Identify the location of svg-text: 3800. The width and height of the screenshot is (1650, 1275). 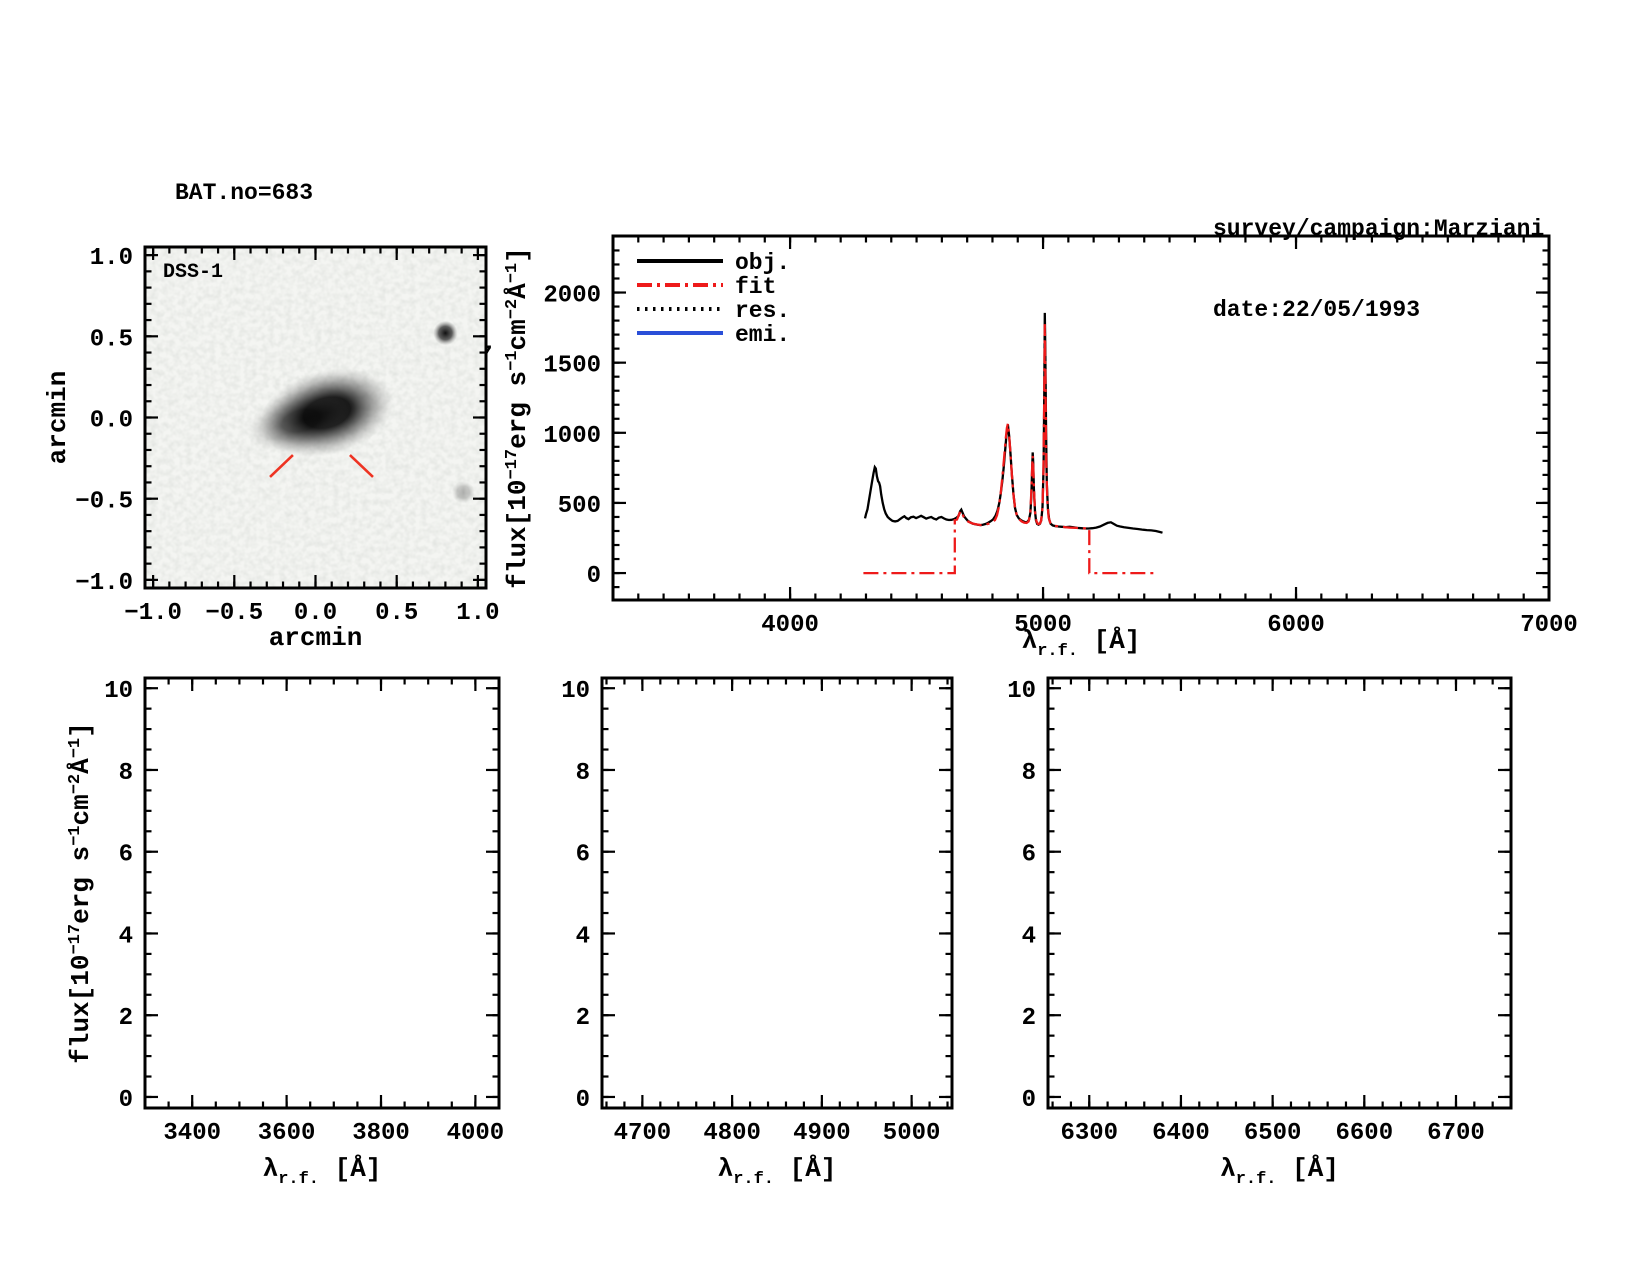
(381, 1133).